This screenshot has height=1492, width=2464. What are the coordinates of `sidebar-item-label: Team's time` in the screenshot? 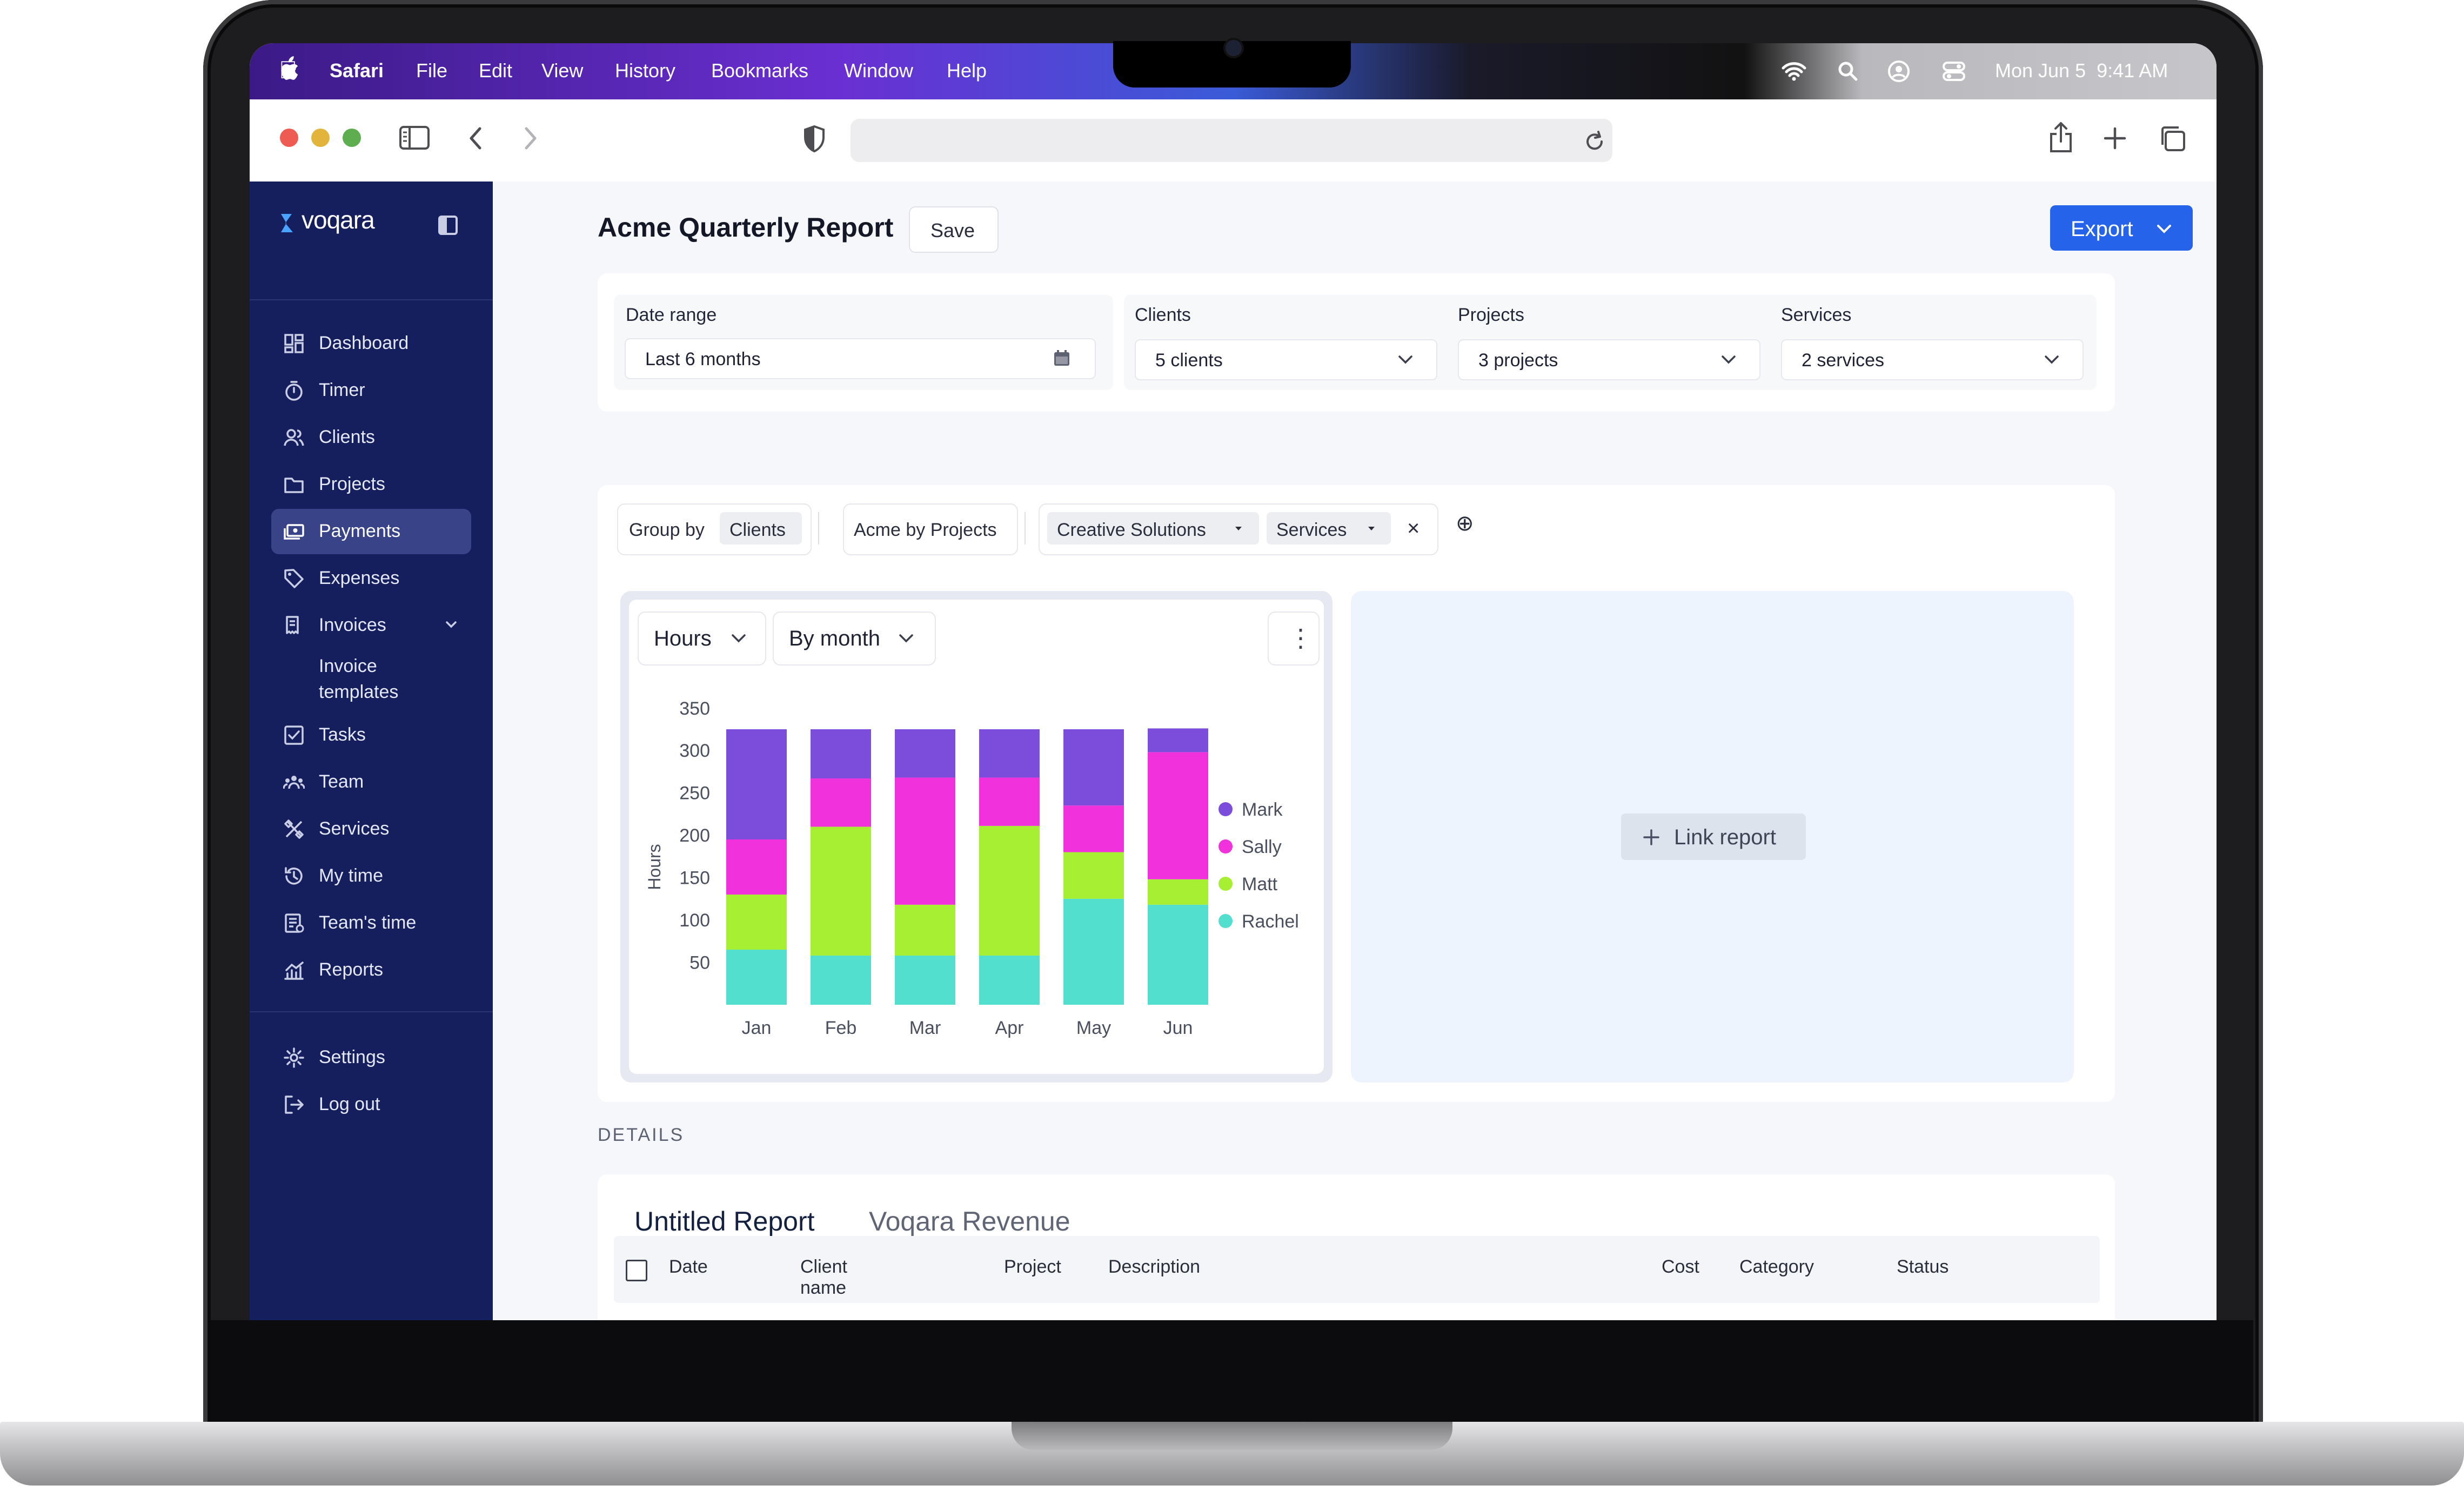 It's located at (368, 922).